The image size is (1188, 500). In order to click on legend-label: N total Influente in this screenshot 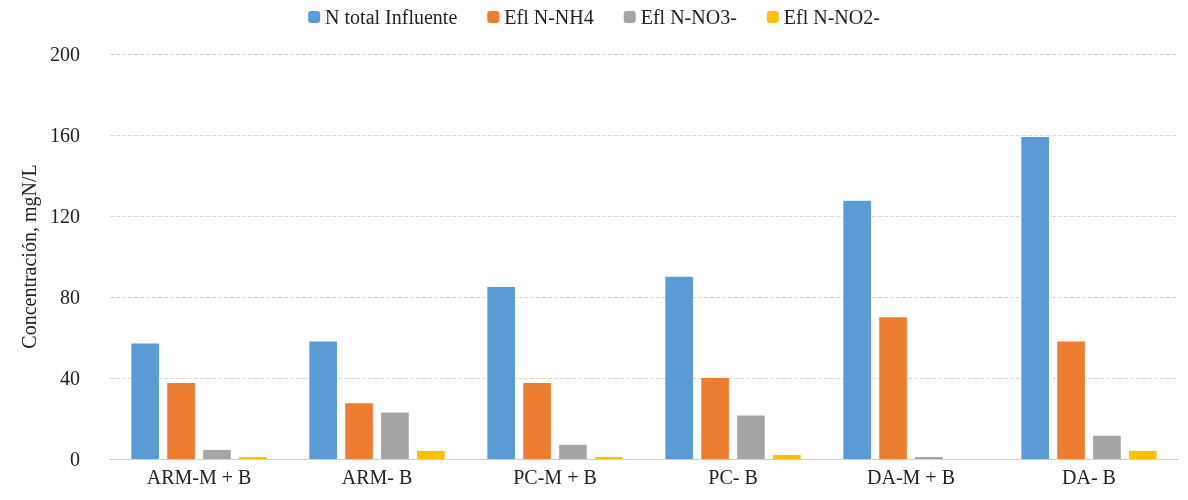, I will do `click(391, 17)`.